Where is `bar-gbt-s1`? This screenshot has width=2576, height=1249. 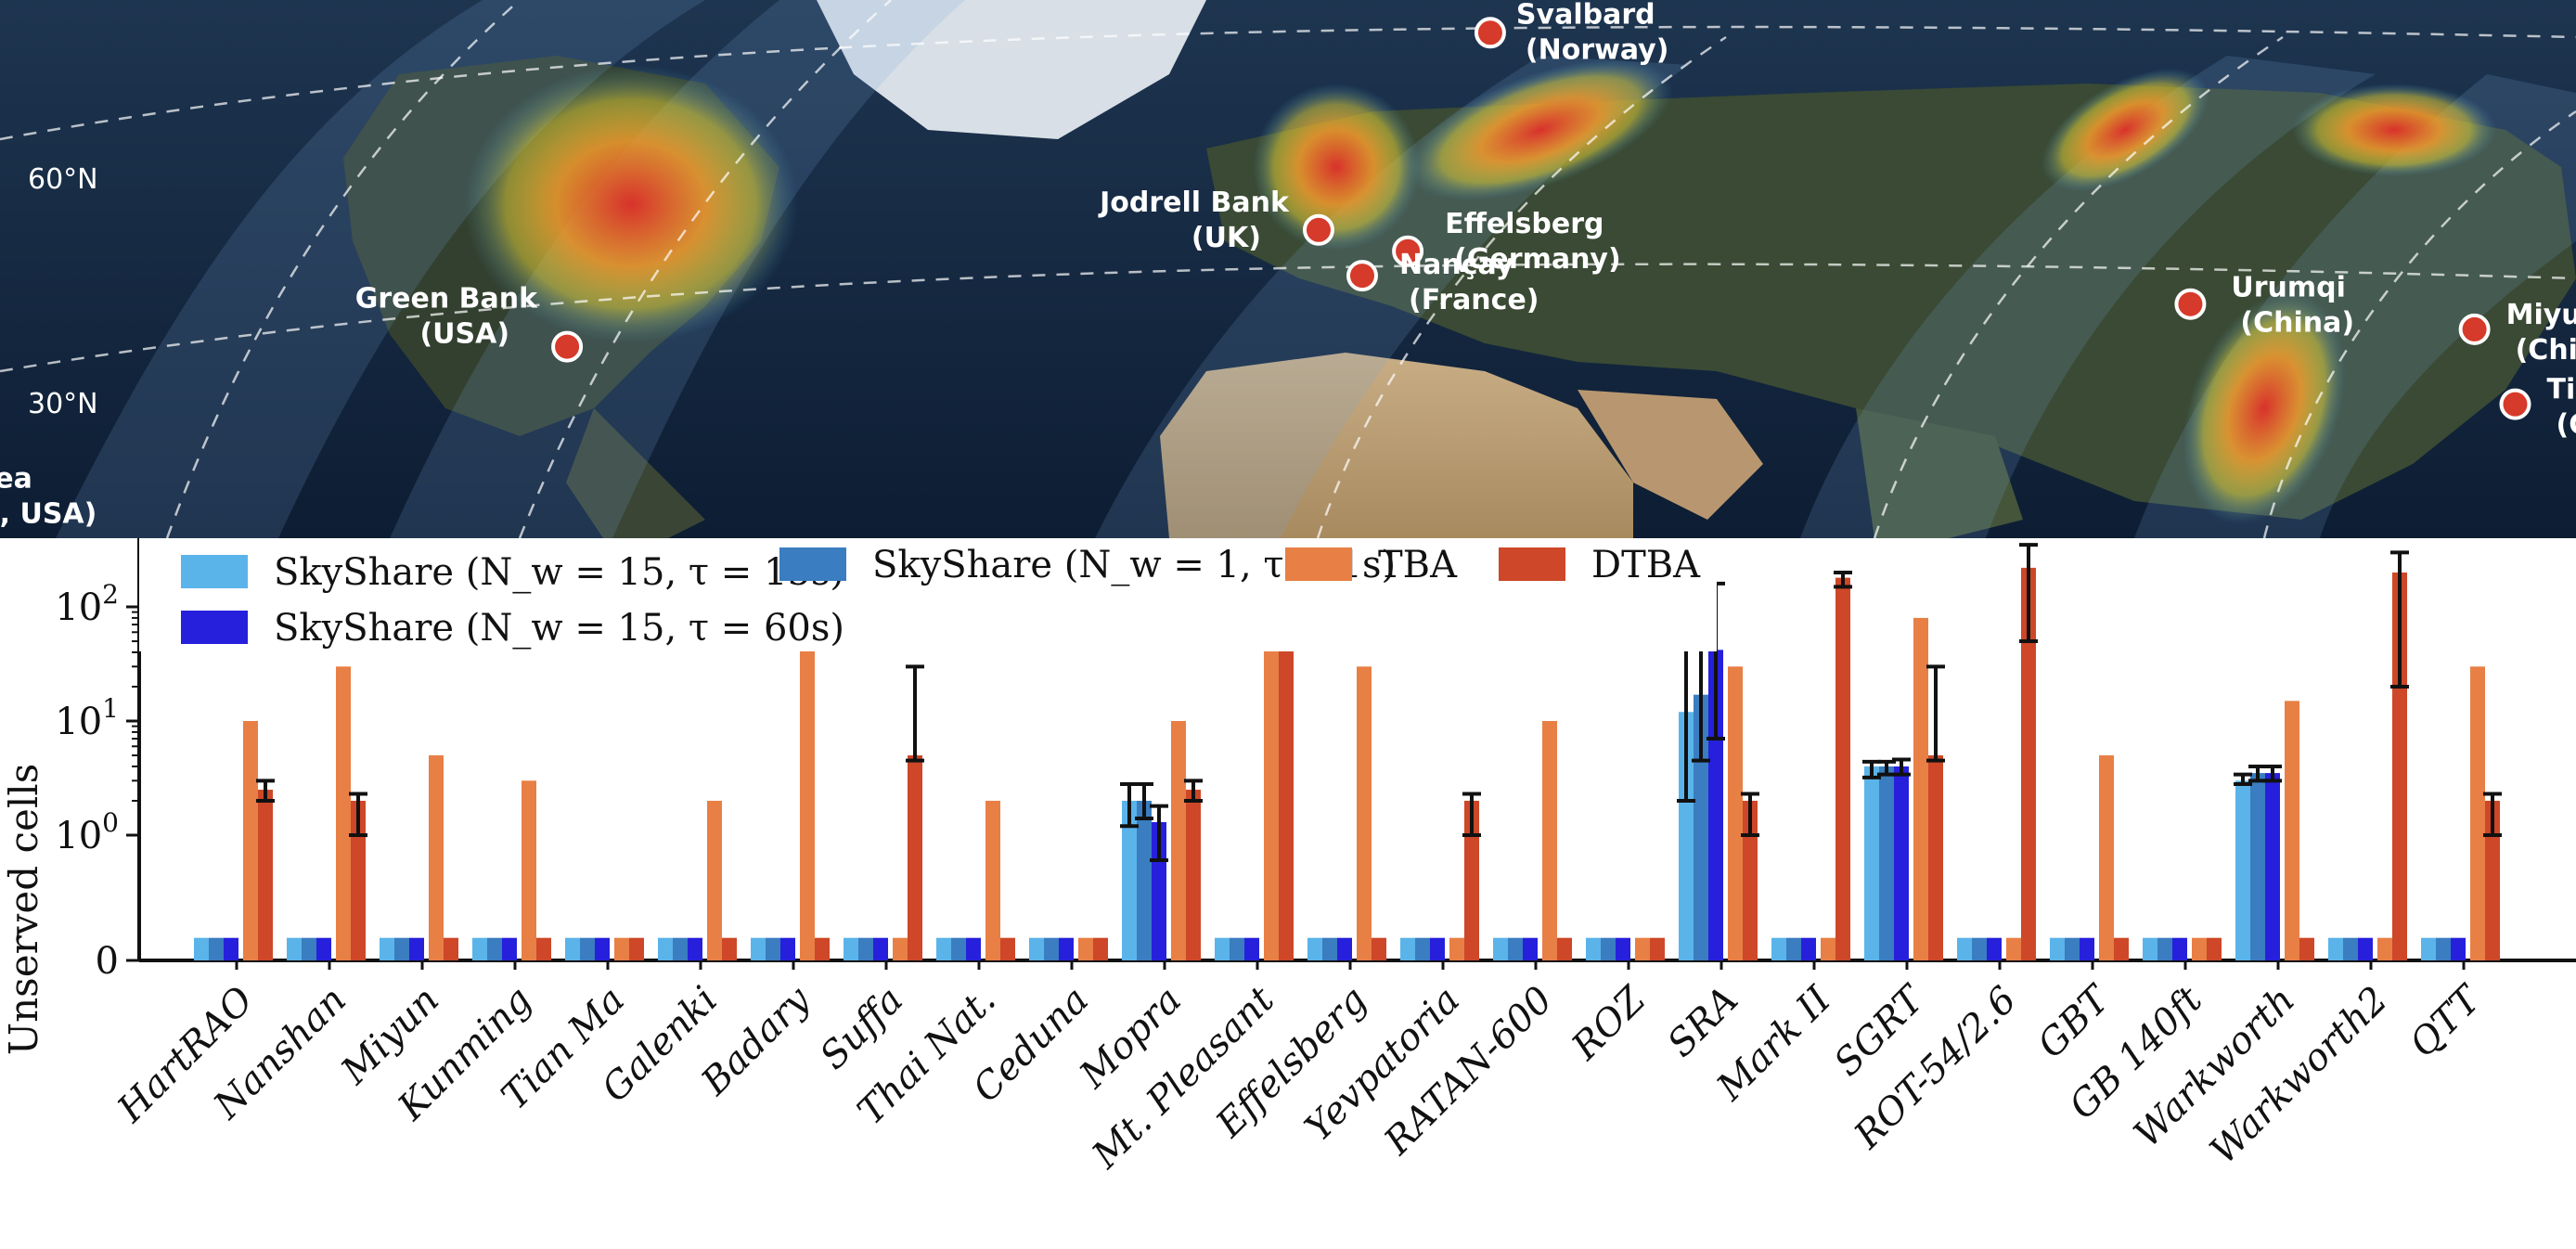
bar-gbt-s1 is located at coordinates (2072, 948).